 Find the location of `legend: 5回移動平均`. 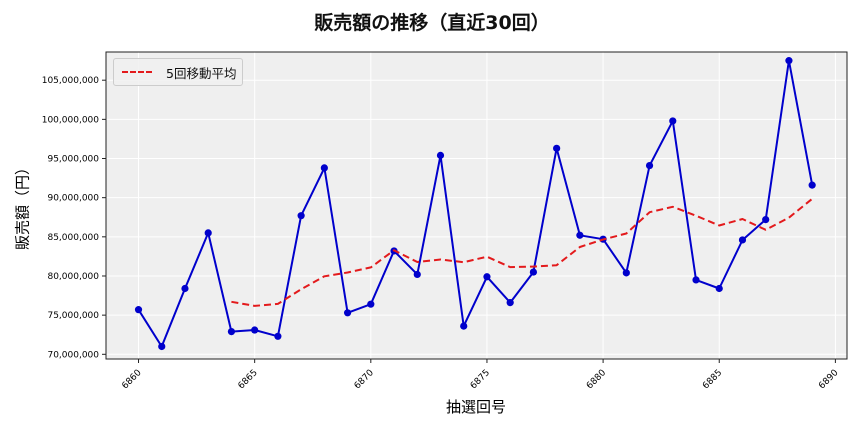

legend: 5回移動平均 is located at coordinates (178, 72).